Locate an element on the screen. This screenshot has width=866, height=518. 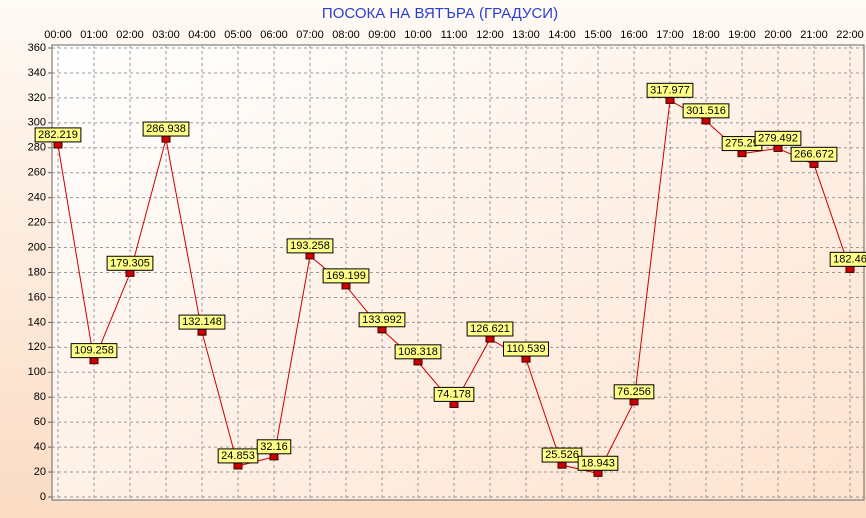
y-tick-label: 40 is located at coordinates (40, 447).